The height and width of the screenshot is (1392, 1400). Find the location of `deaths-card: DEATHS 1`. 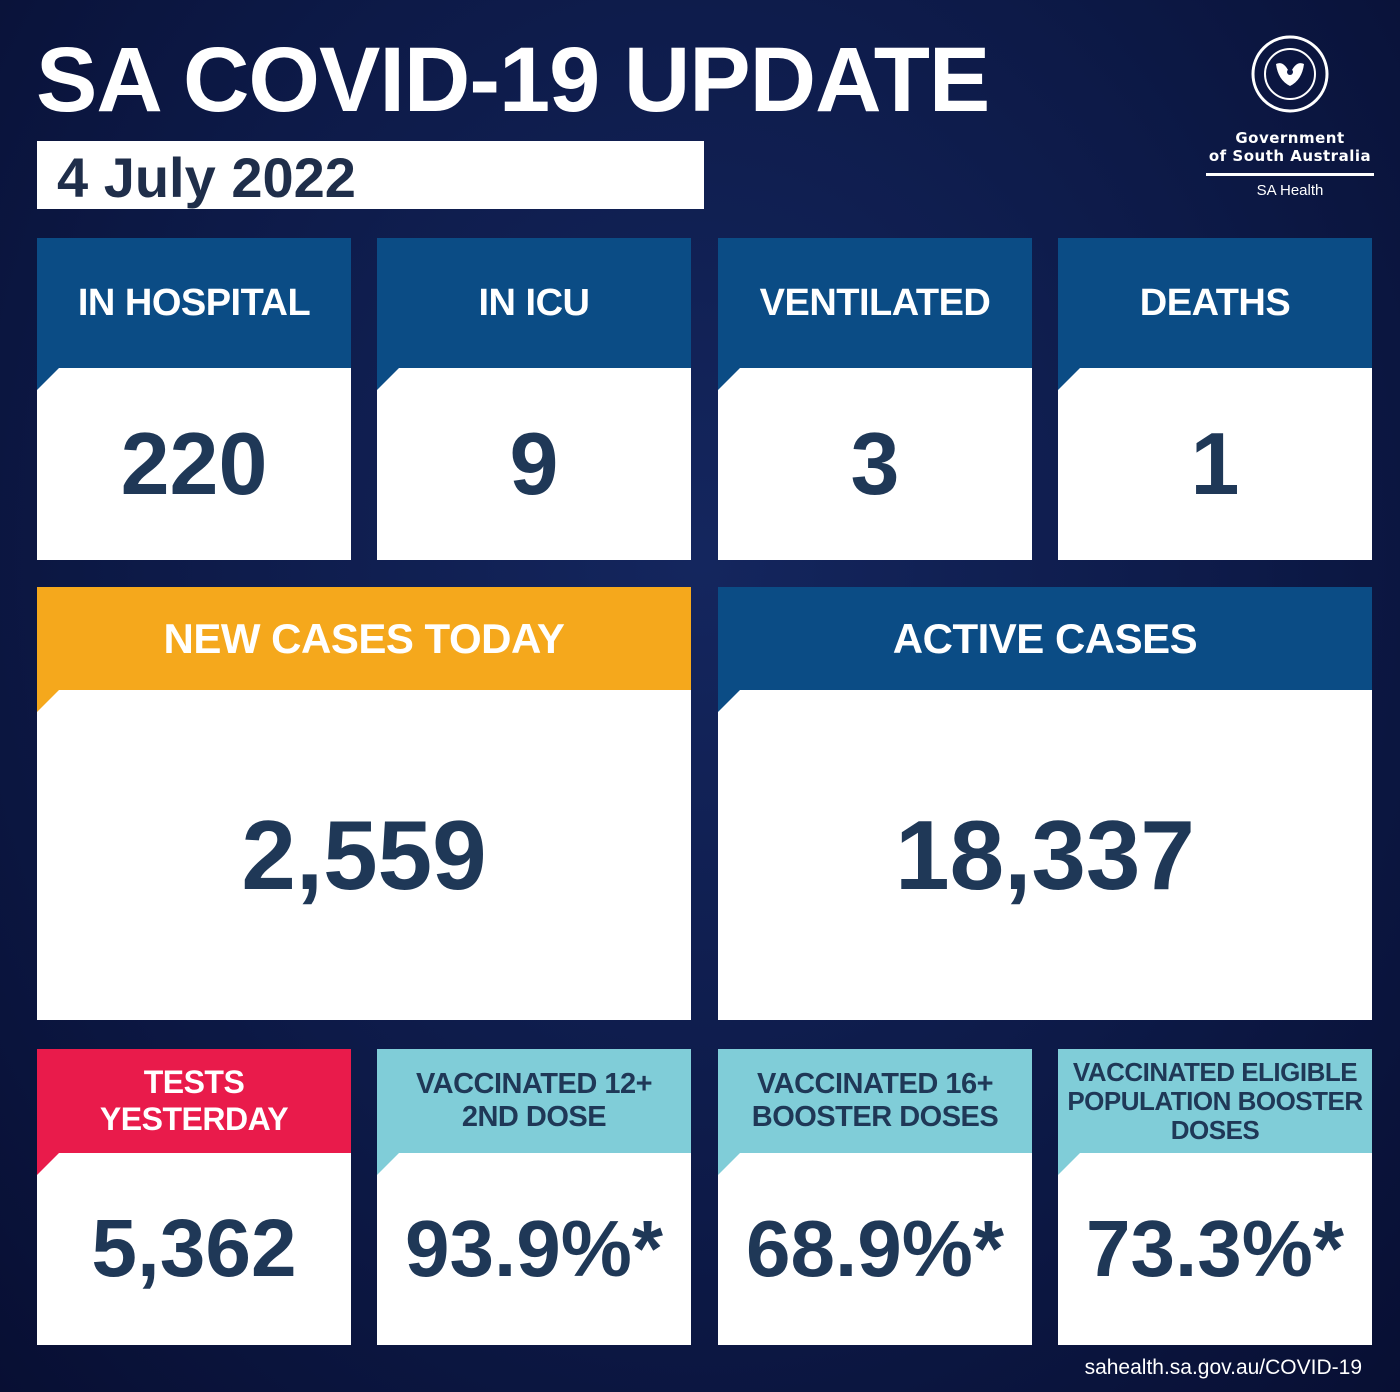

deaths-card: DEATHS 1 is located at coordinates (1215, 399).